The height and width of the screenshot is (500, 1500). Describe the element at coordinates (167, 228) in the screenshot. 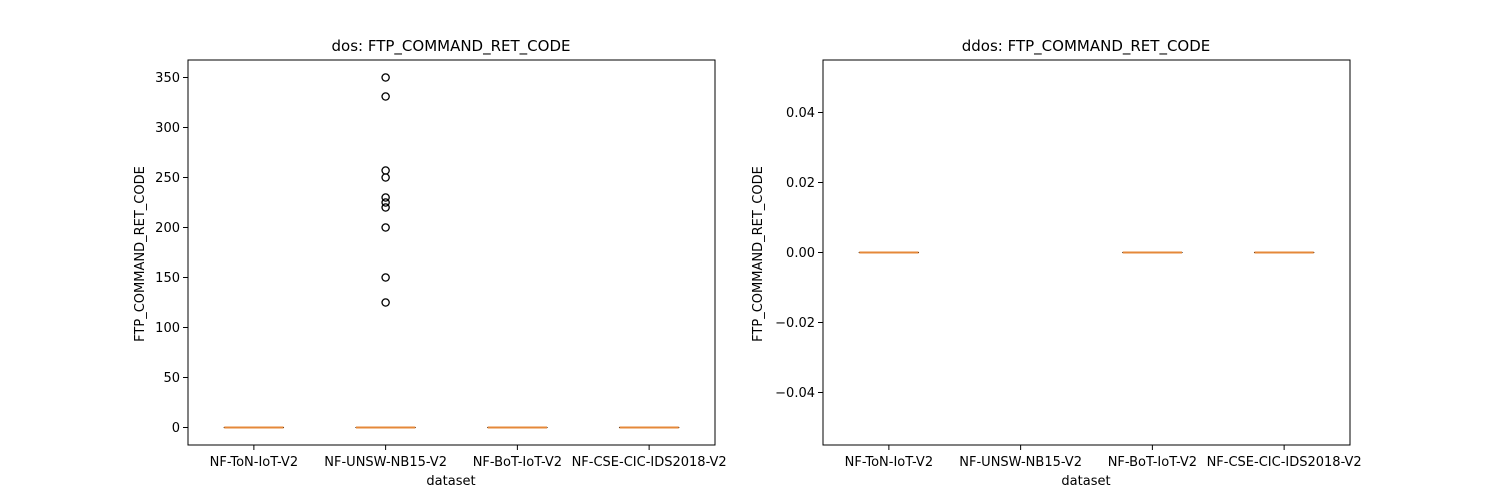

I see `y-tick-label: 200` at that location.